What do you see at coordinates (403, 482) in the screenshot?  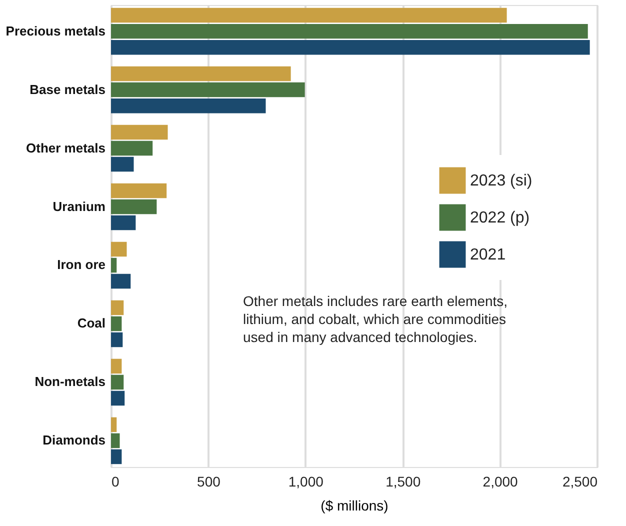 I see `x-tick-label: 1,500` at bounding box center [403, 482].